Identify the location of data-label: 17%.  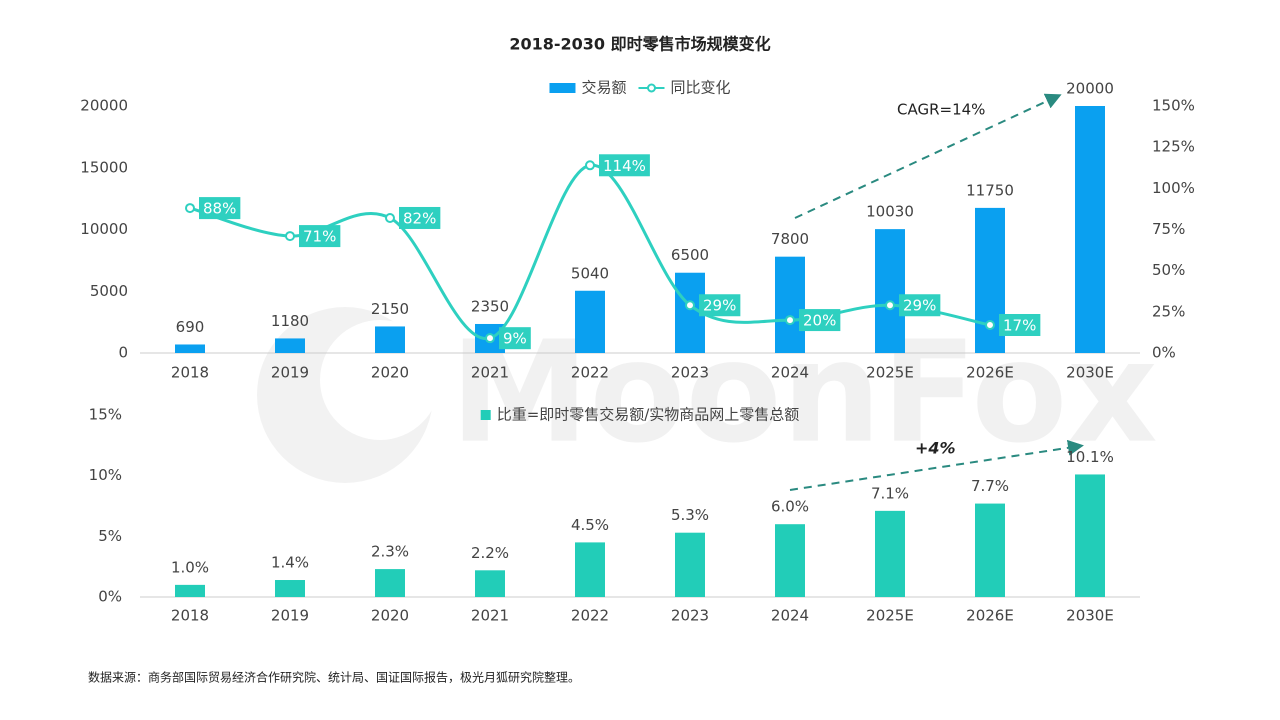
(1020, 325).